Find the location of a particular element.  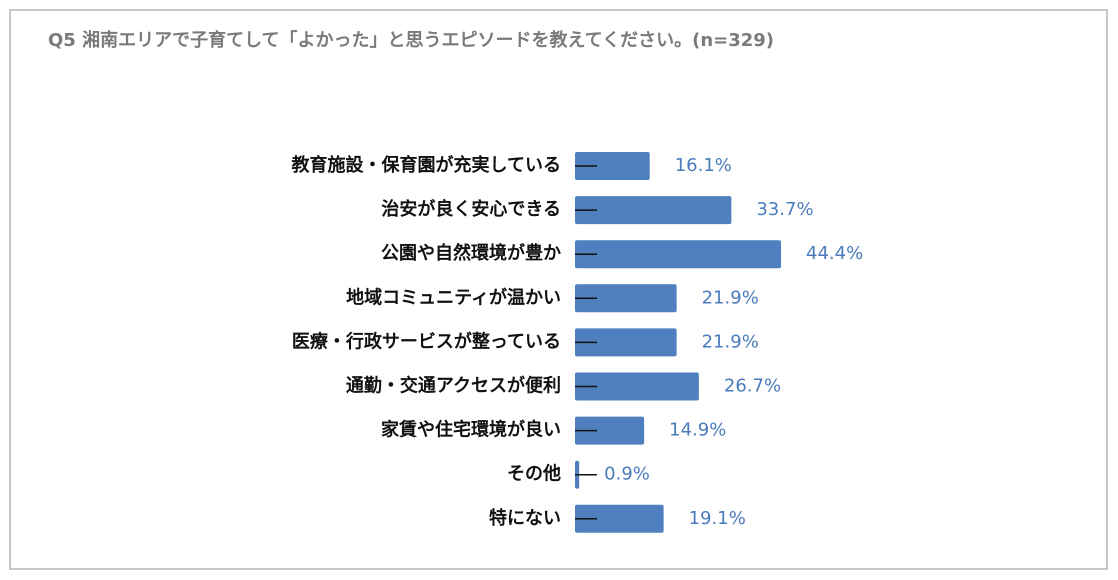

category-label: 医療・行政サービスが整っている is located at coordinates (426, 341).